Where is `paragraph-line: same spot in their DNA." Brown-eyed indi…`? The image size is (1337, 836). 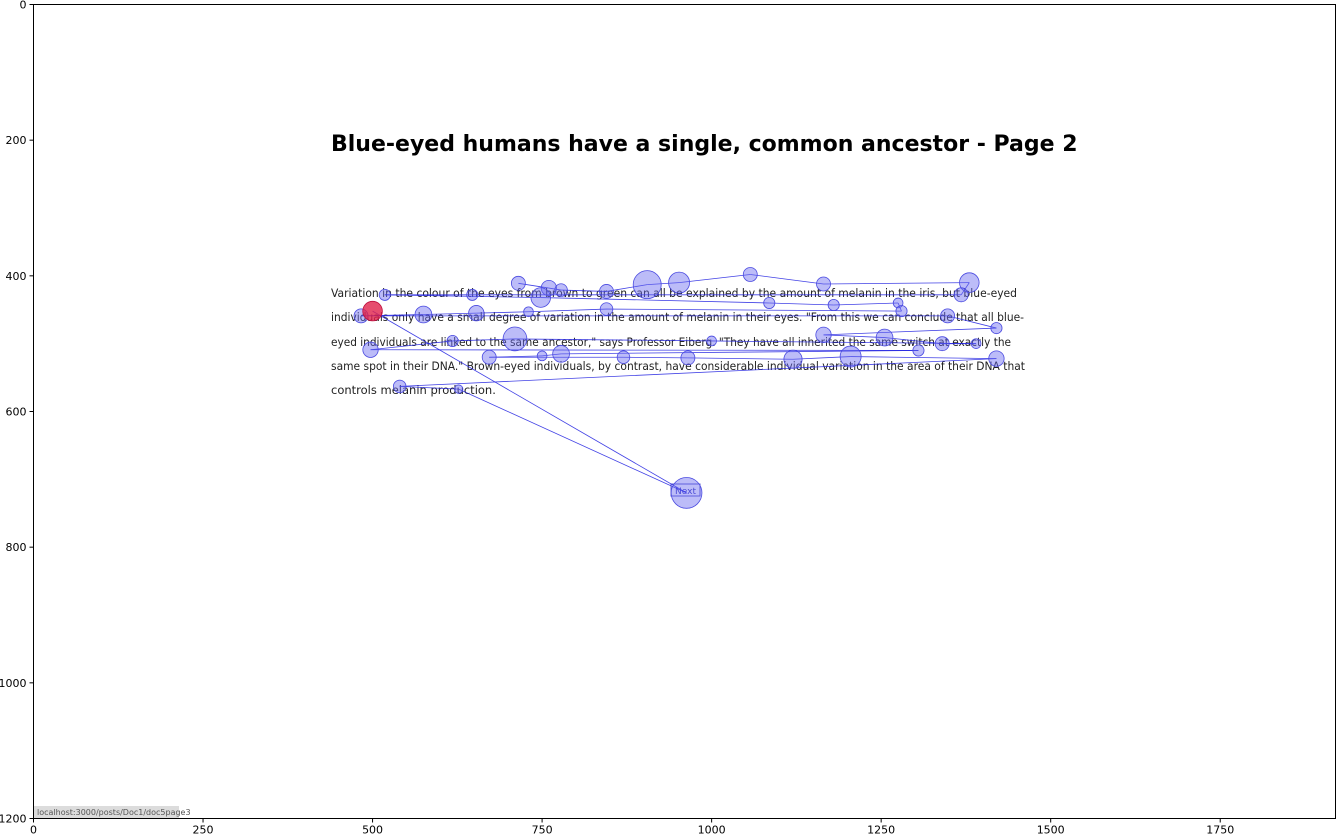 paragraph-line: same spot in their DNA." Brown-eyed indi… is located at coordinates (678, 366).